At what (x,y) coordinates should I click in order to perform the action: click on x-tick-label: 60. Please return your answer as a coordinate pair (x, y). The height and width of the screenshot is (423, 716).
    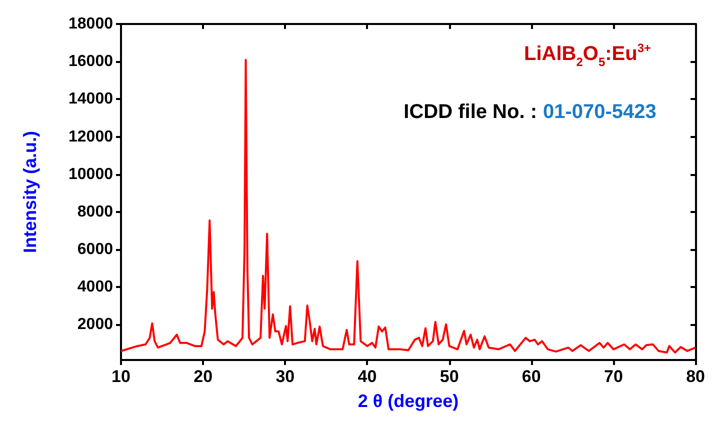
    Looking at the image, I should click on (531, 376).